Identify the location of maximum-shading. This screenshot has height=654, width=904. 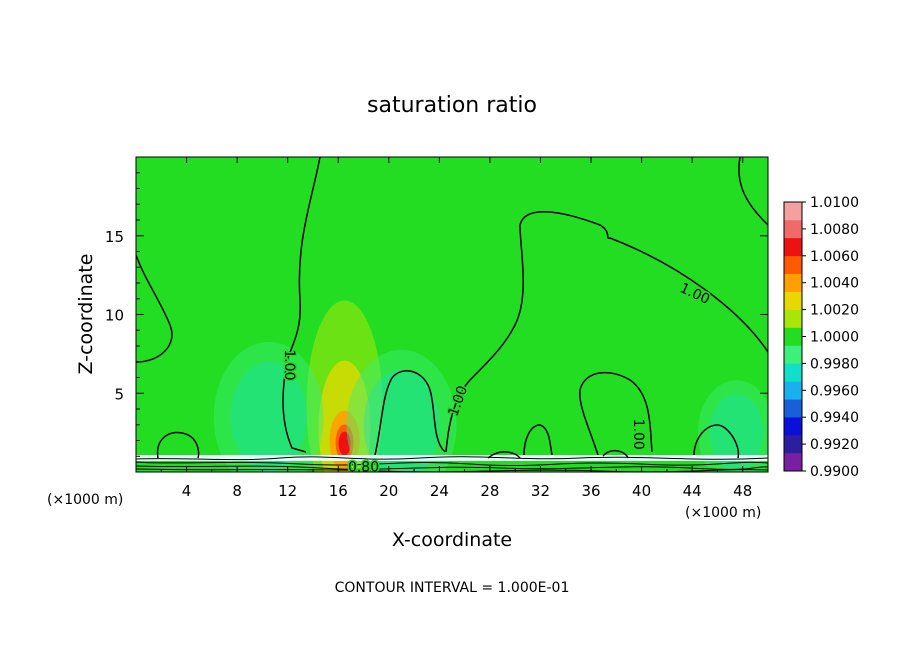
(344, 443).